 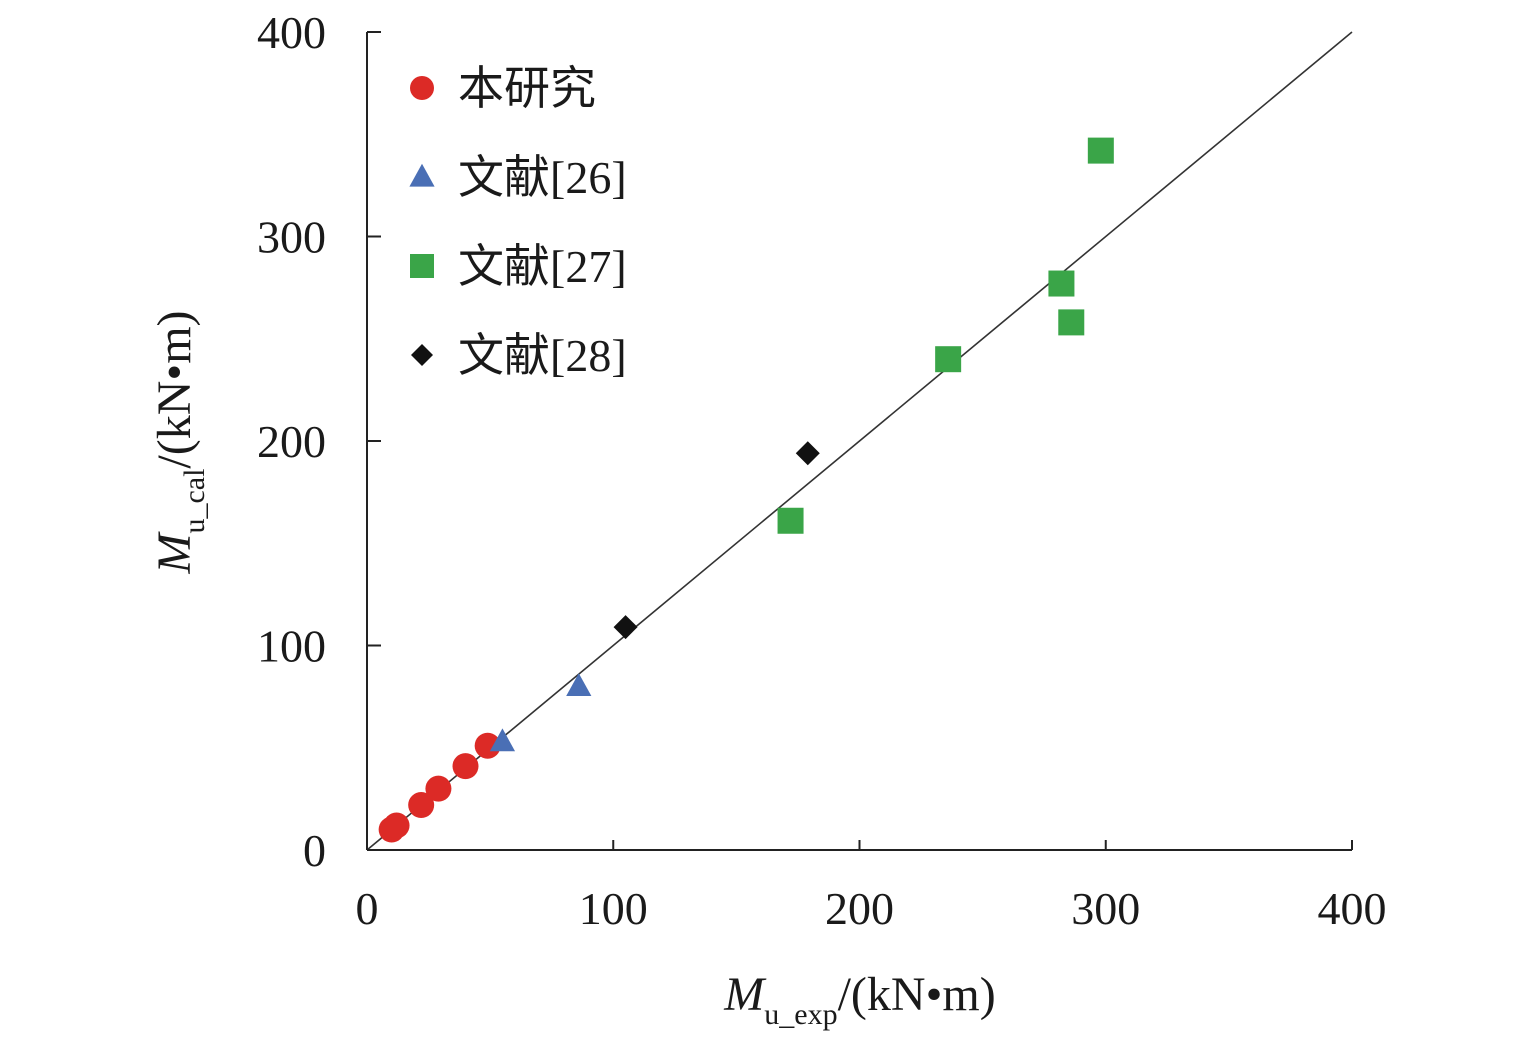 I want to click on legend-label: 文献[28], so click(x=542, y=355).